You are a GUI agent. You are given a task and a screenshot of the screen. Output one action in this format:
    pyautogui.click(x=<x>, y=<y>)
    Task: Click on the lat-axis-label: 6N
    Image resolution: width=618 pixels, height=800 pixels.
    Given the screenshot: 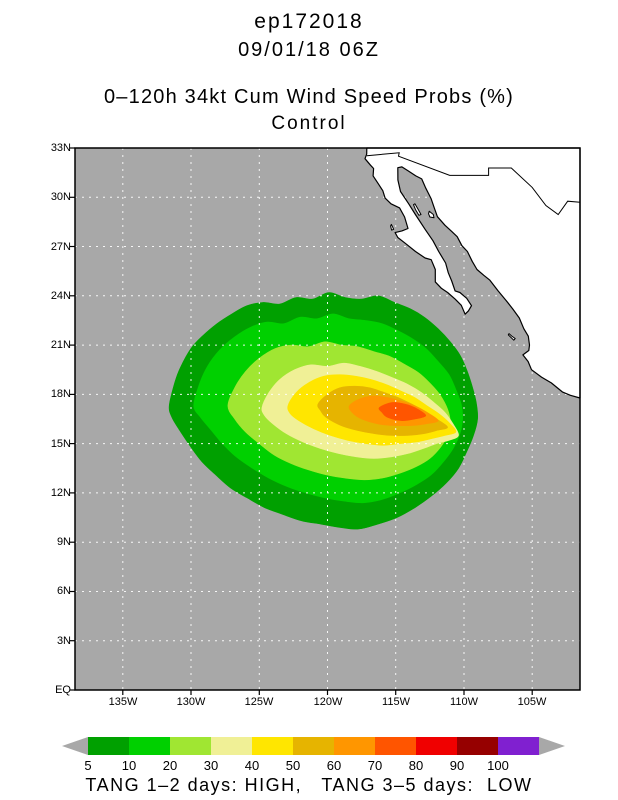 What is the action you would take?
    pyautogui.click(x=63, y=591)
    